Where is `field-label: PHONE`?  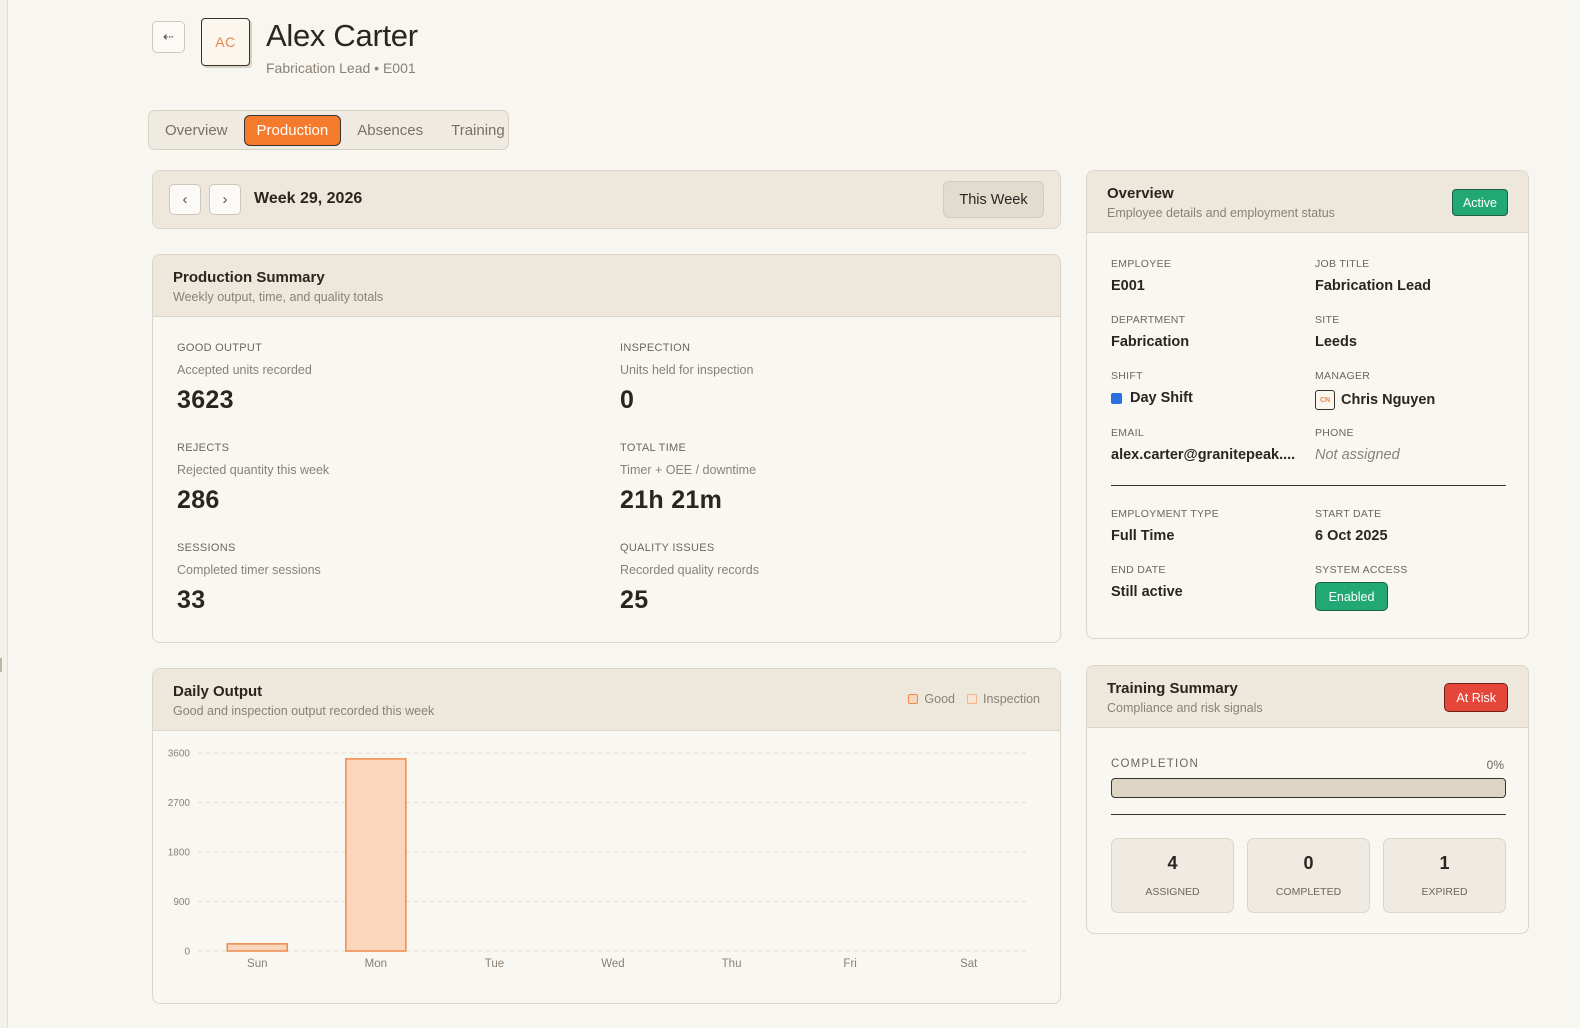
field-label: PHONE is located at coordinates (1334, 433).